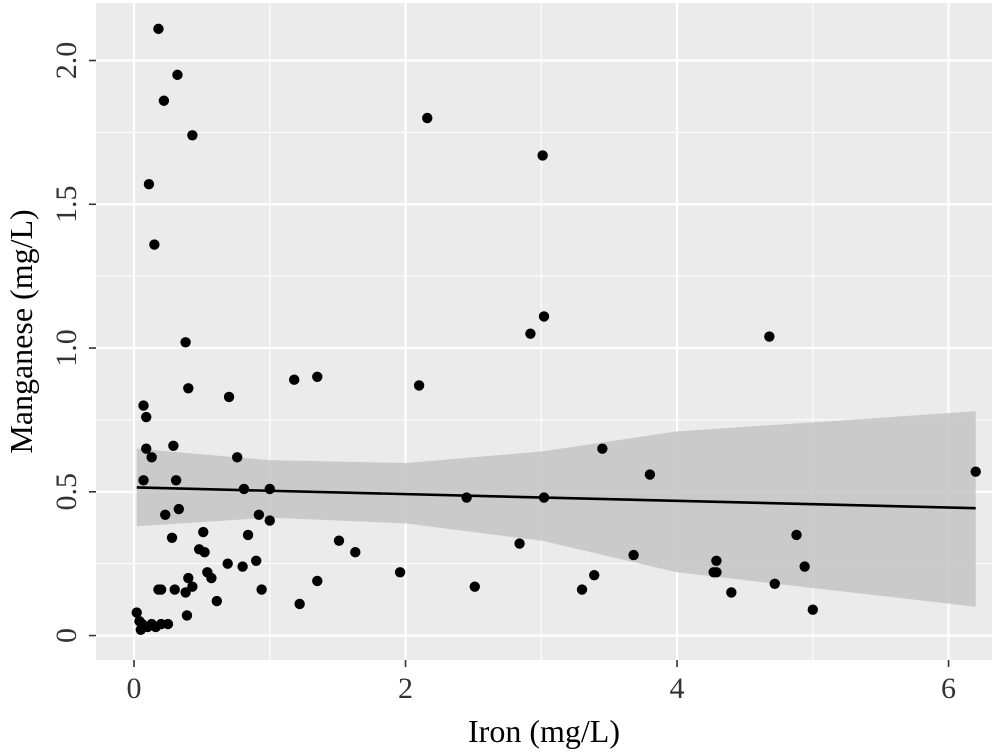 The height and width of the screenshot is (753, 995). Describe the element at coordinates (21, 331) in the screenshot. I see `y-axis-title: Manganese (mg/L)` at that location.